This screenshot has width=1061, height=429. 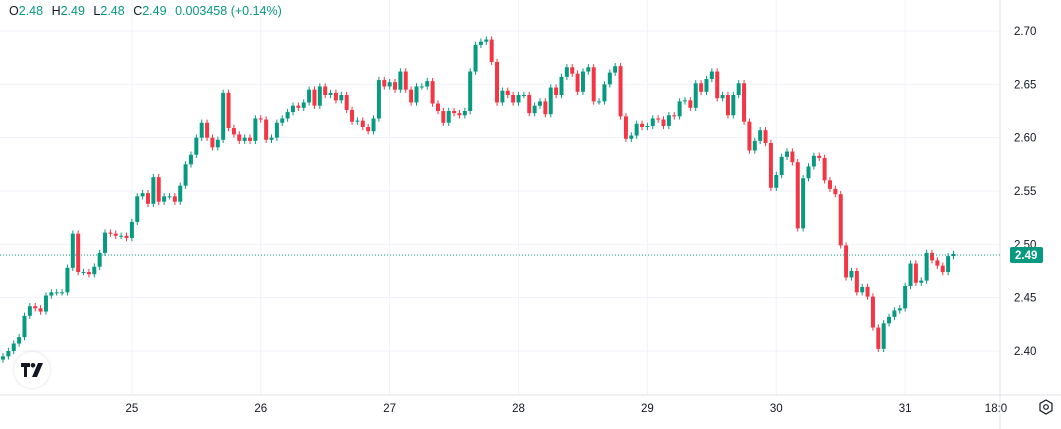 What do you see at coordinates (260, 409) in the screenshot?
I see `x-tick-label: 26` at bounding box center [260, 409].